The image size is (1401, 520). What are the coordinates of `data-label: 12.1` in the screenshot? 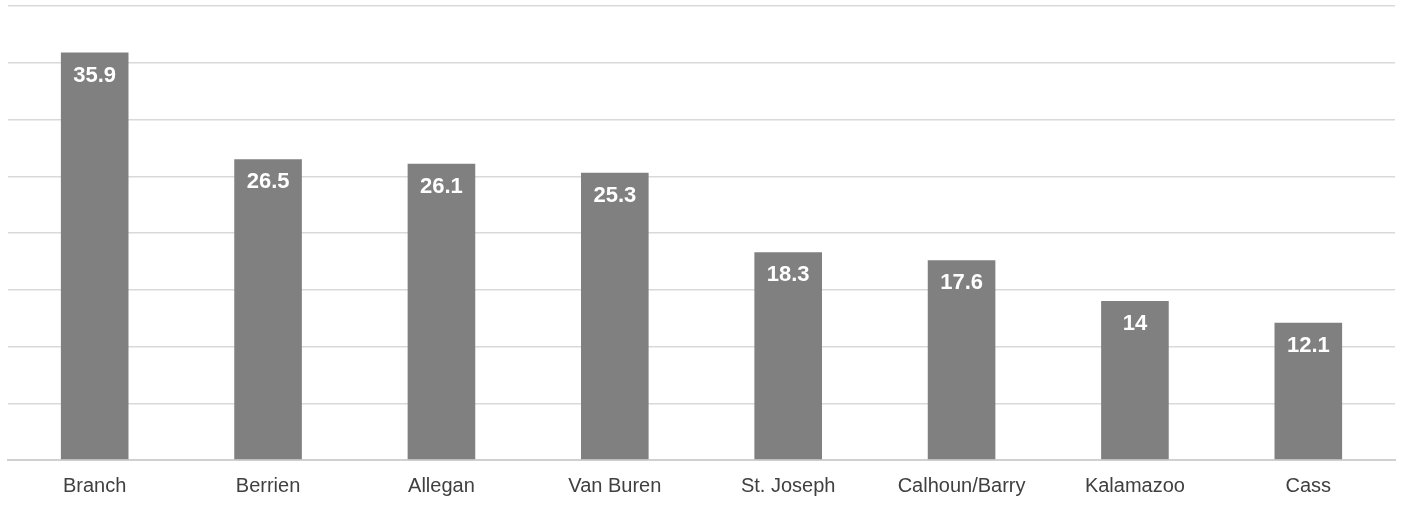 It's located at (1308, 344).